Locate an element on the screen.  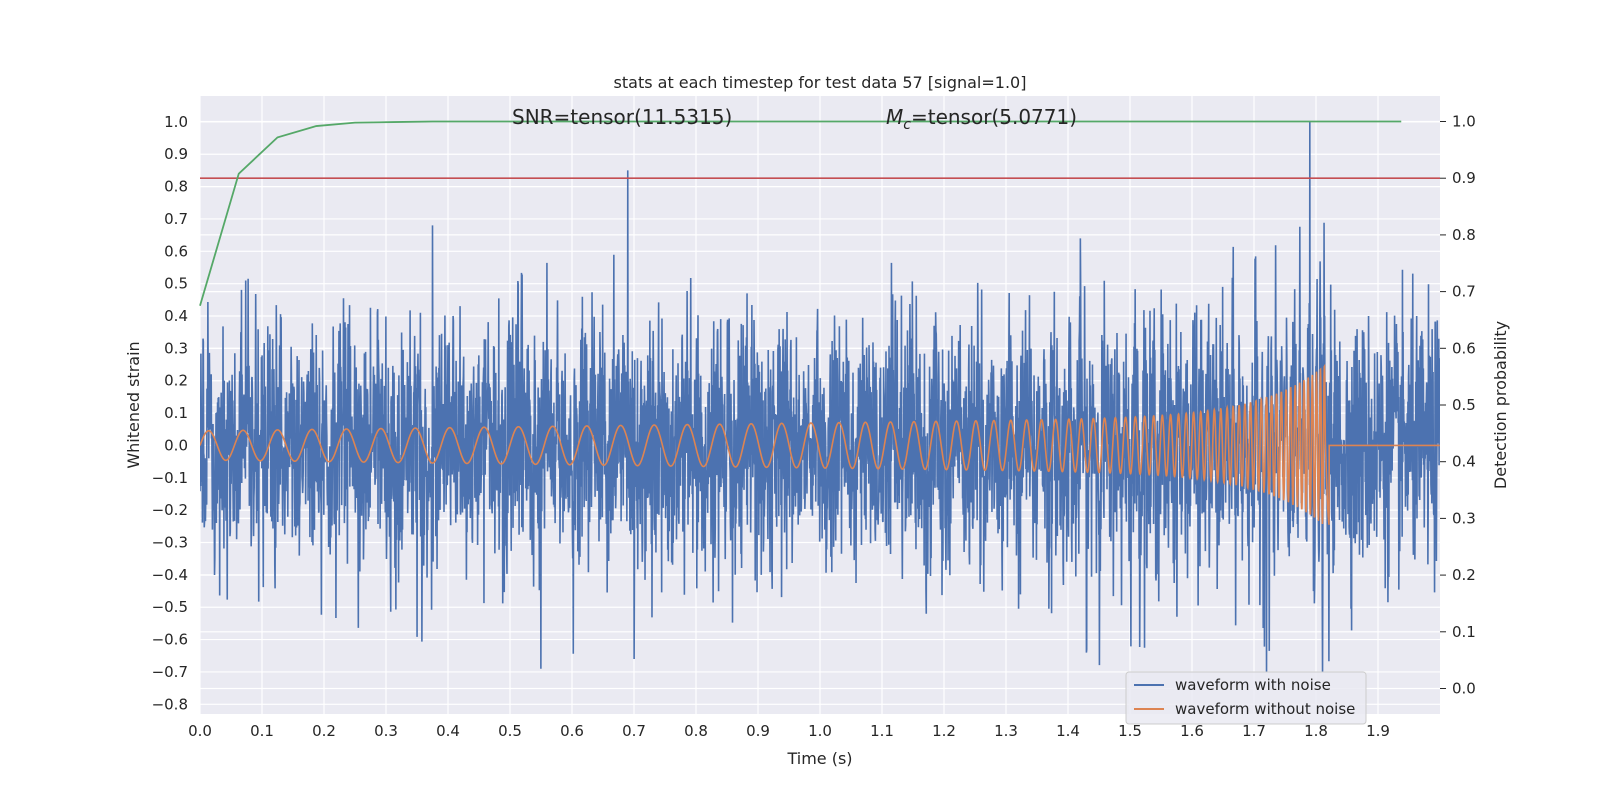
x-tick-label: 0.8 is located at coordinates (696, 731).